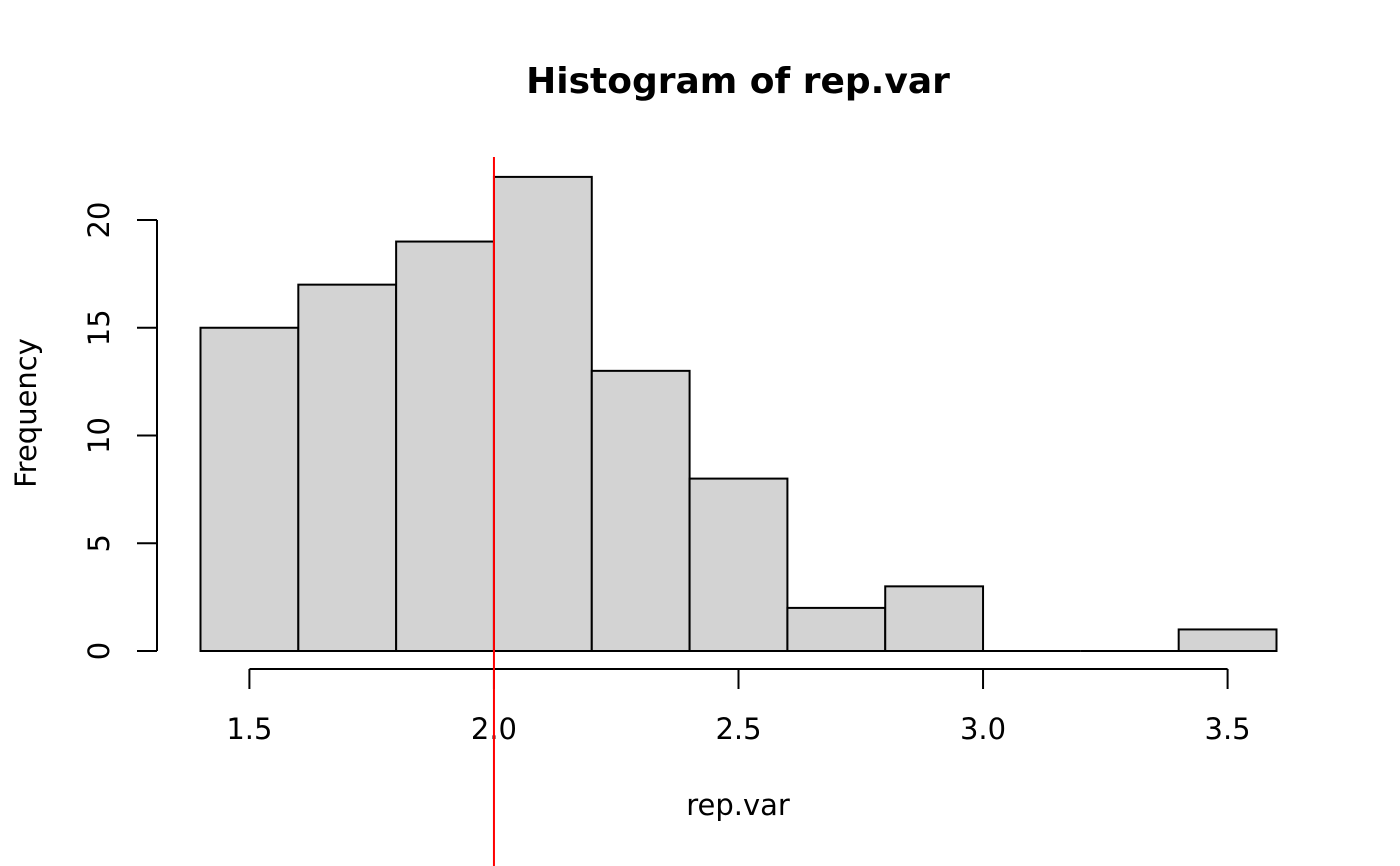 Image resolution: width=1400 pixels, height=866 pixels. I want to click on x-tick-label-3: 3.0, so click(983, 729).